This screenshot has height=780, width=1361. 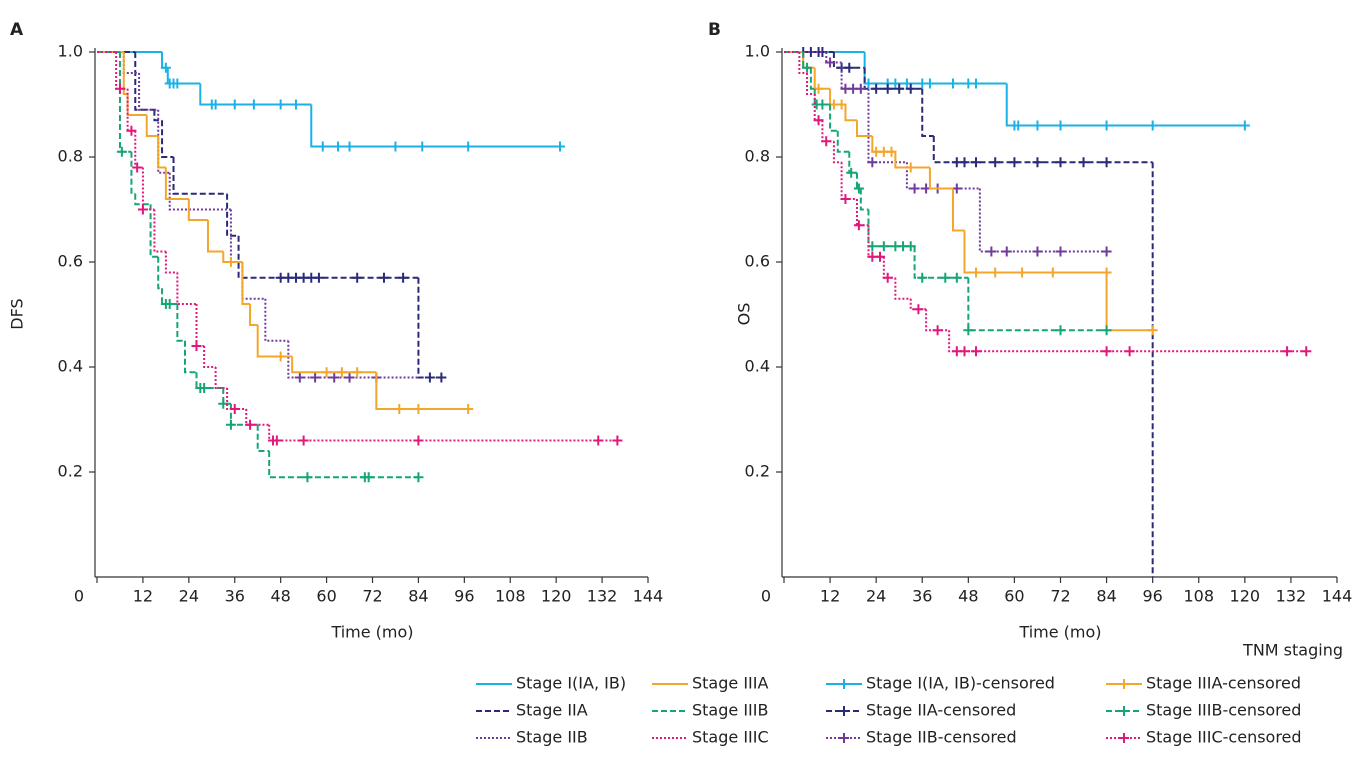 I want to click on y-axis-label: OS, so click(x=744, y=314).